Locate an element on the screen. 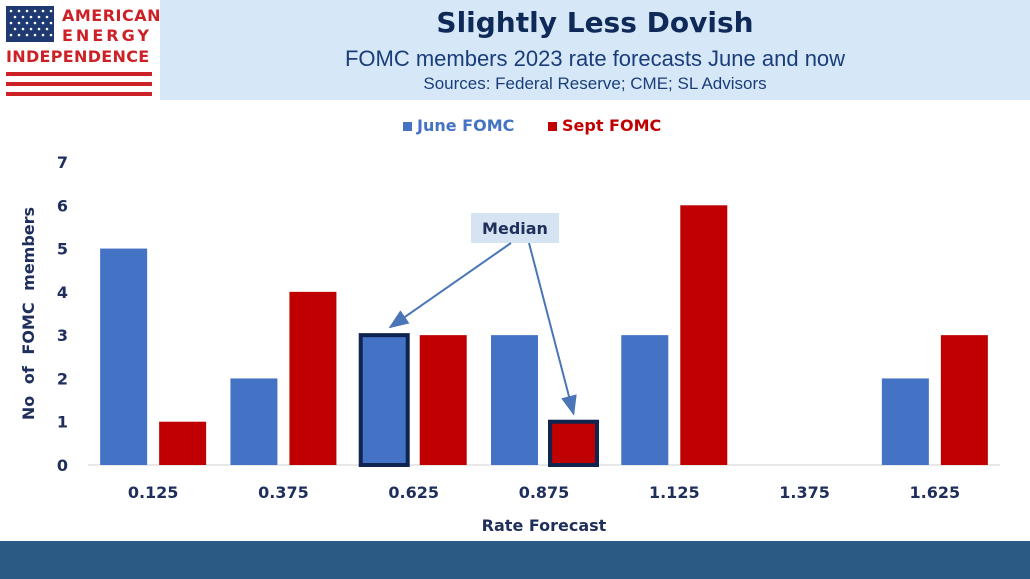 Image resolution: width=1030 pixels, height=579 pixels. x-axis-title: Rate Forecast is located at coordinates (544, 525).